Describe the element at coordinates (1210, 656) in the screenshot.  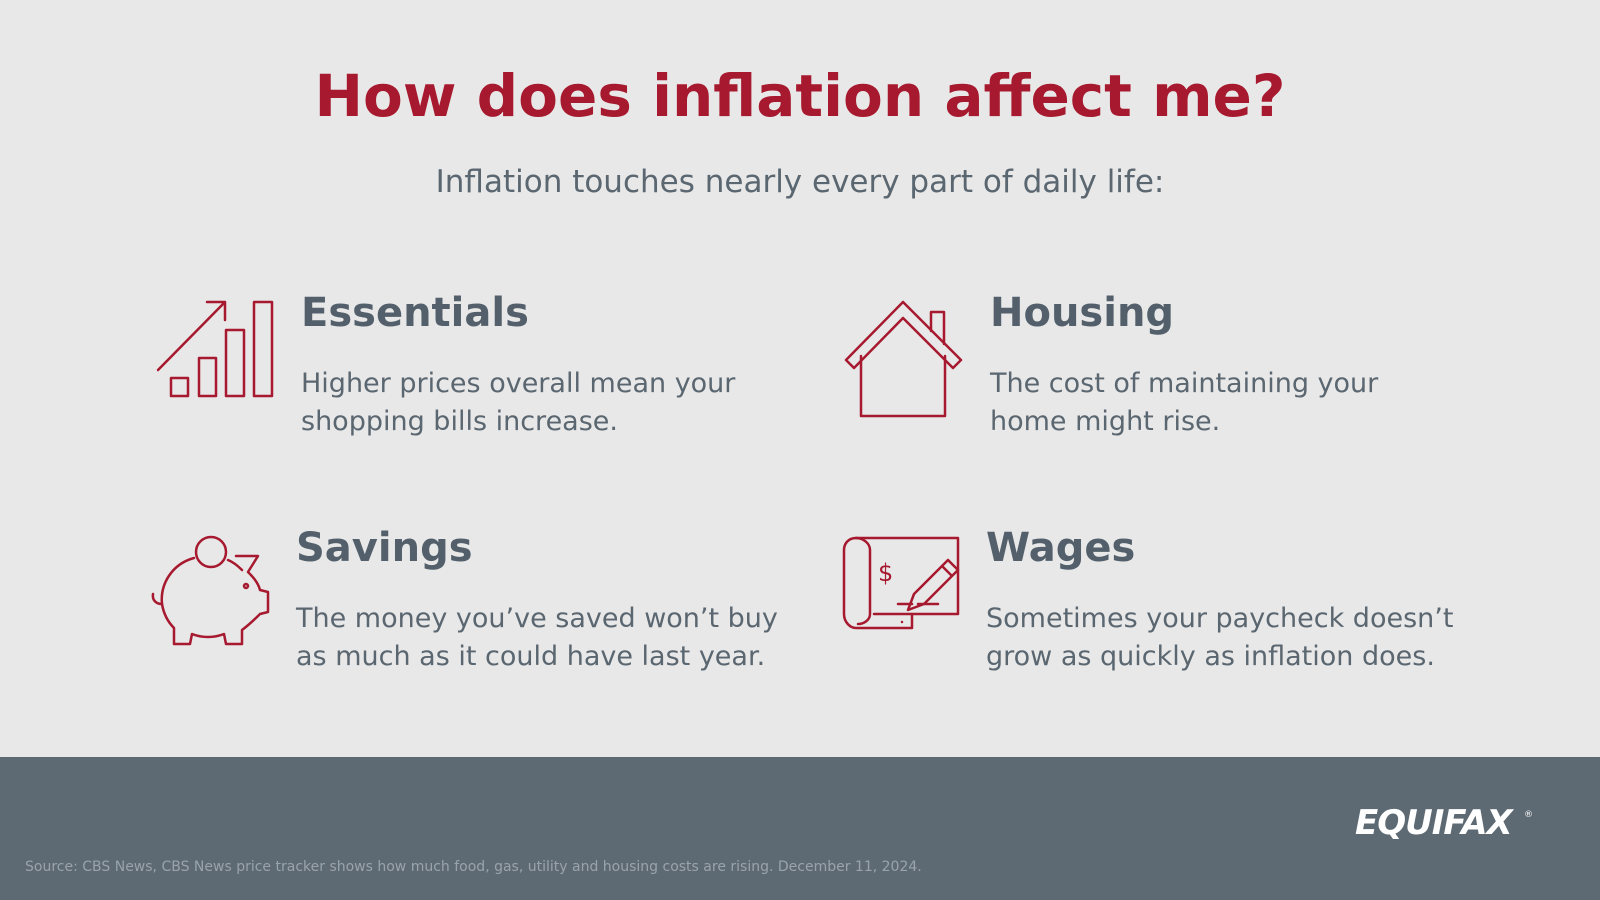
I see `item-text: grow as quickly as inflation does.` at that location.